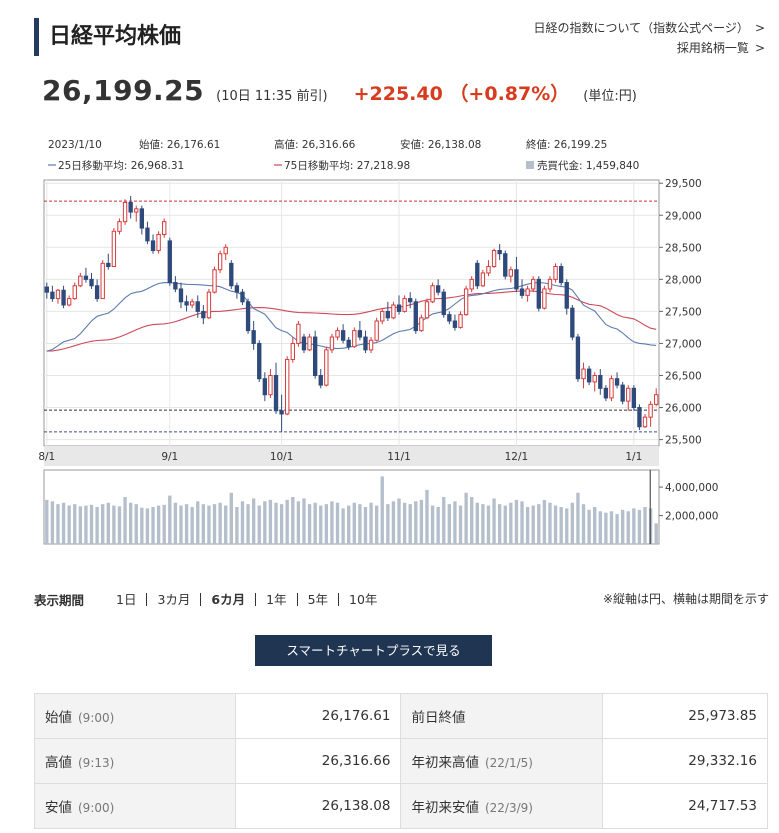 The width and height of the screenshot is (779, 833). Describe the element at coordinates (227, 599) in the screenshot. I see `period-option: 6カ月` at that location.